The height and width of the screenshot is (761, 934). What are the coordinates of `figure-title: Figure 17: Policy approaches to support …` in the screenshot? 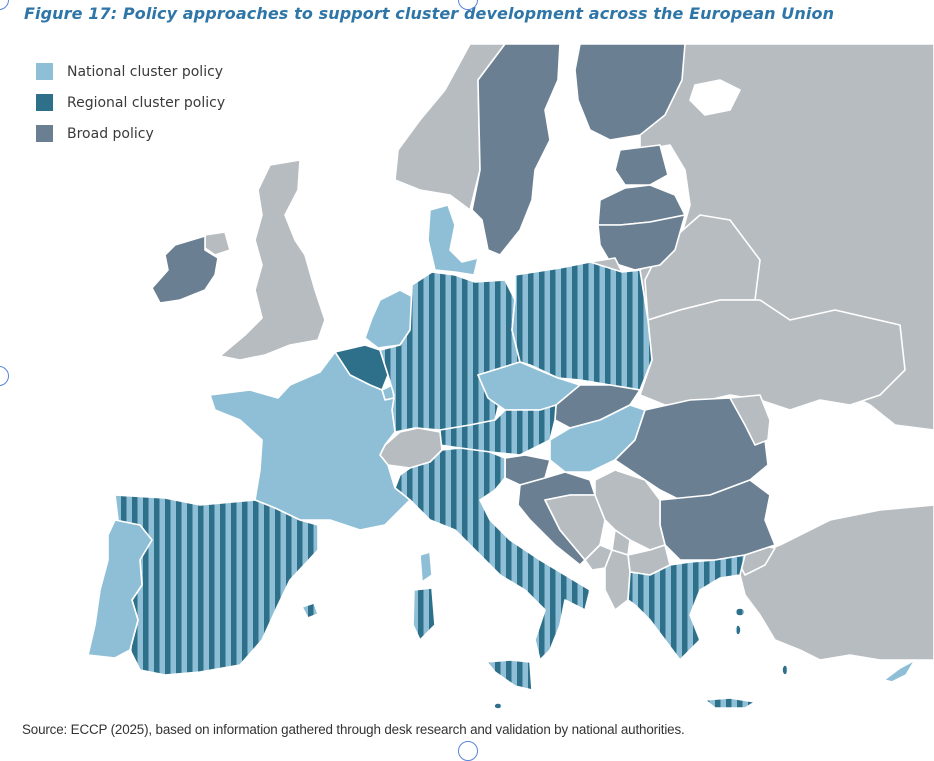 It's located at (429, 13).